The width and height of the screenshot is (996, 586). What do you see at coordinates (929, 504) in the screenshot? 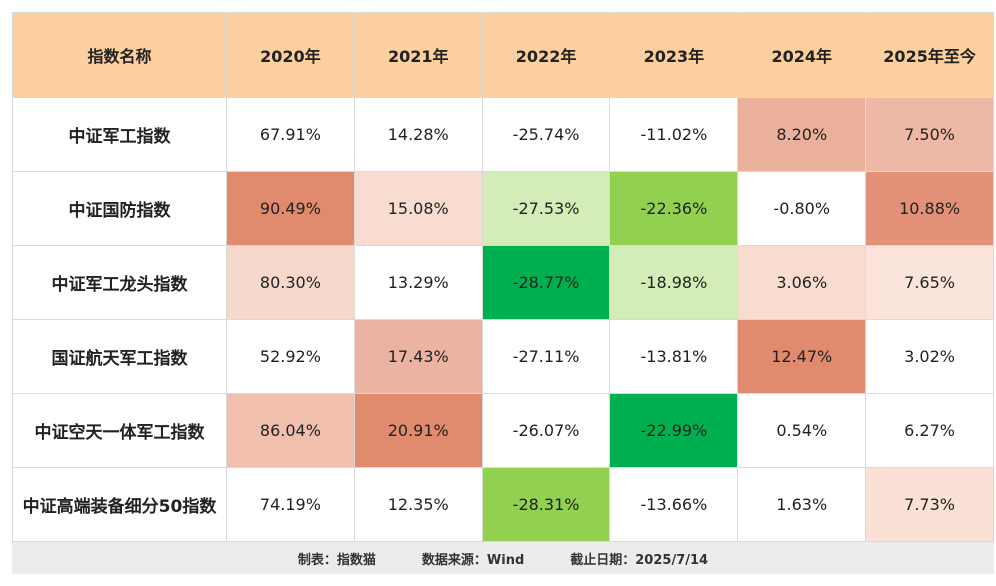
I see `return-cell: 7.73%` at bounding box center [929, 504].